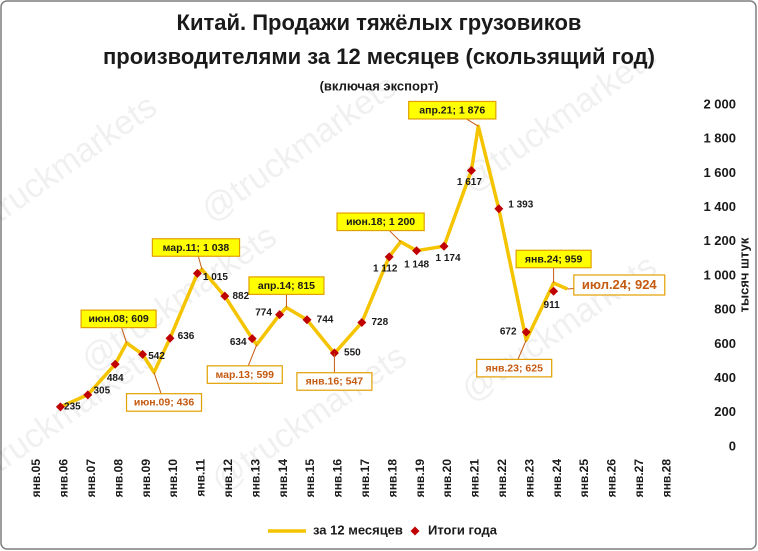  Describe the element at coordinates (72, 406) in the screenshot. I see `data-label: 235` at that location.